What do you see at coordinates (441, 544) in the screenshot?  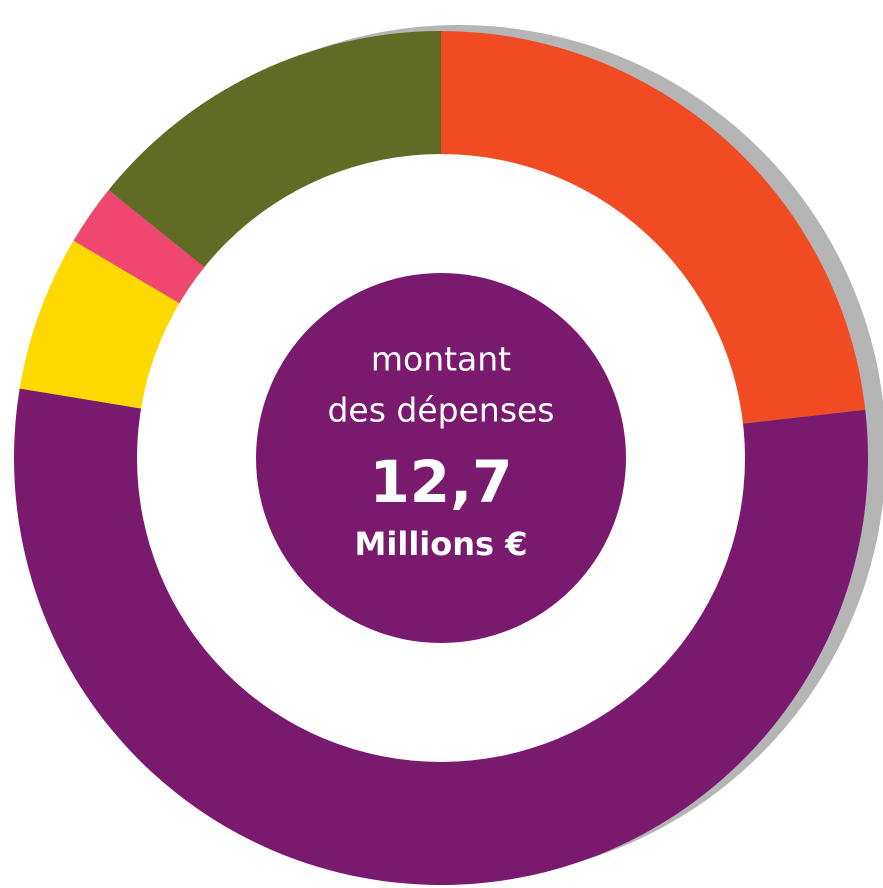 I see `center-unit: Millions €` at bounding box center [441, 544].